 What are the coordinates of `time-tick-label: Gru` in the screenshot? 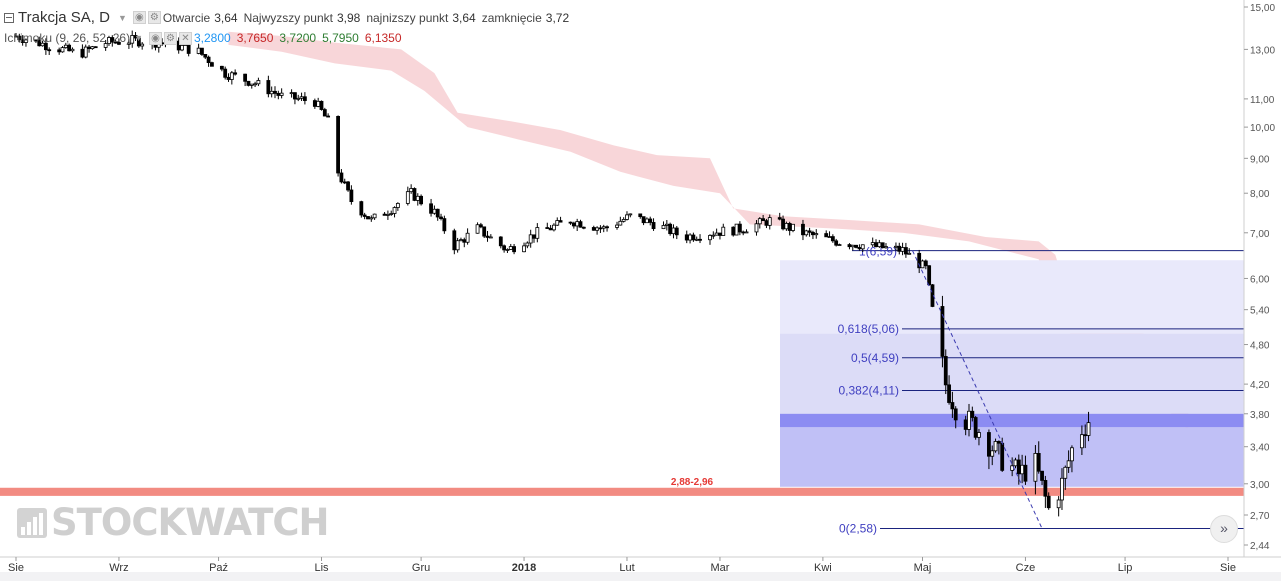 It's located at (421, 568).